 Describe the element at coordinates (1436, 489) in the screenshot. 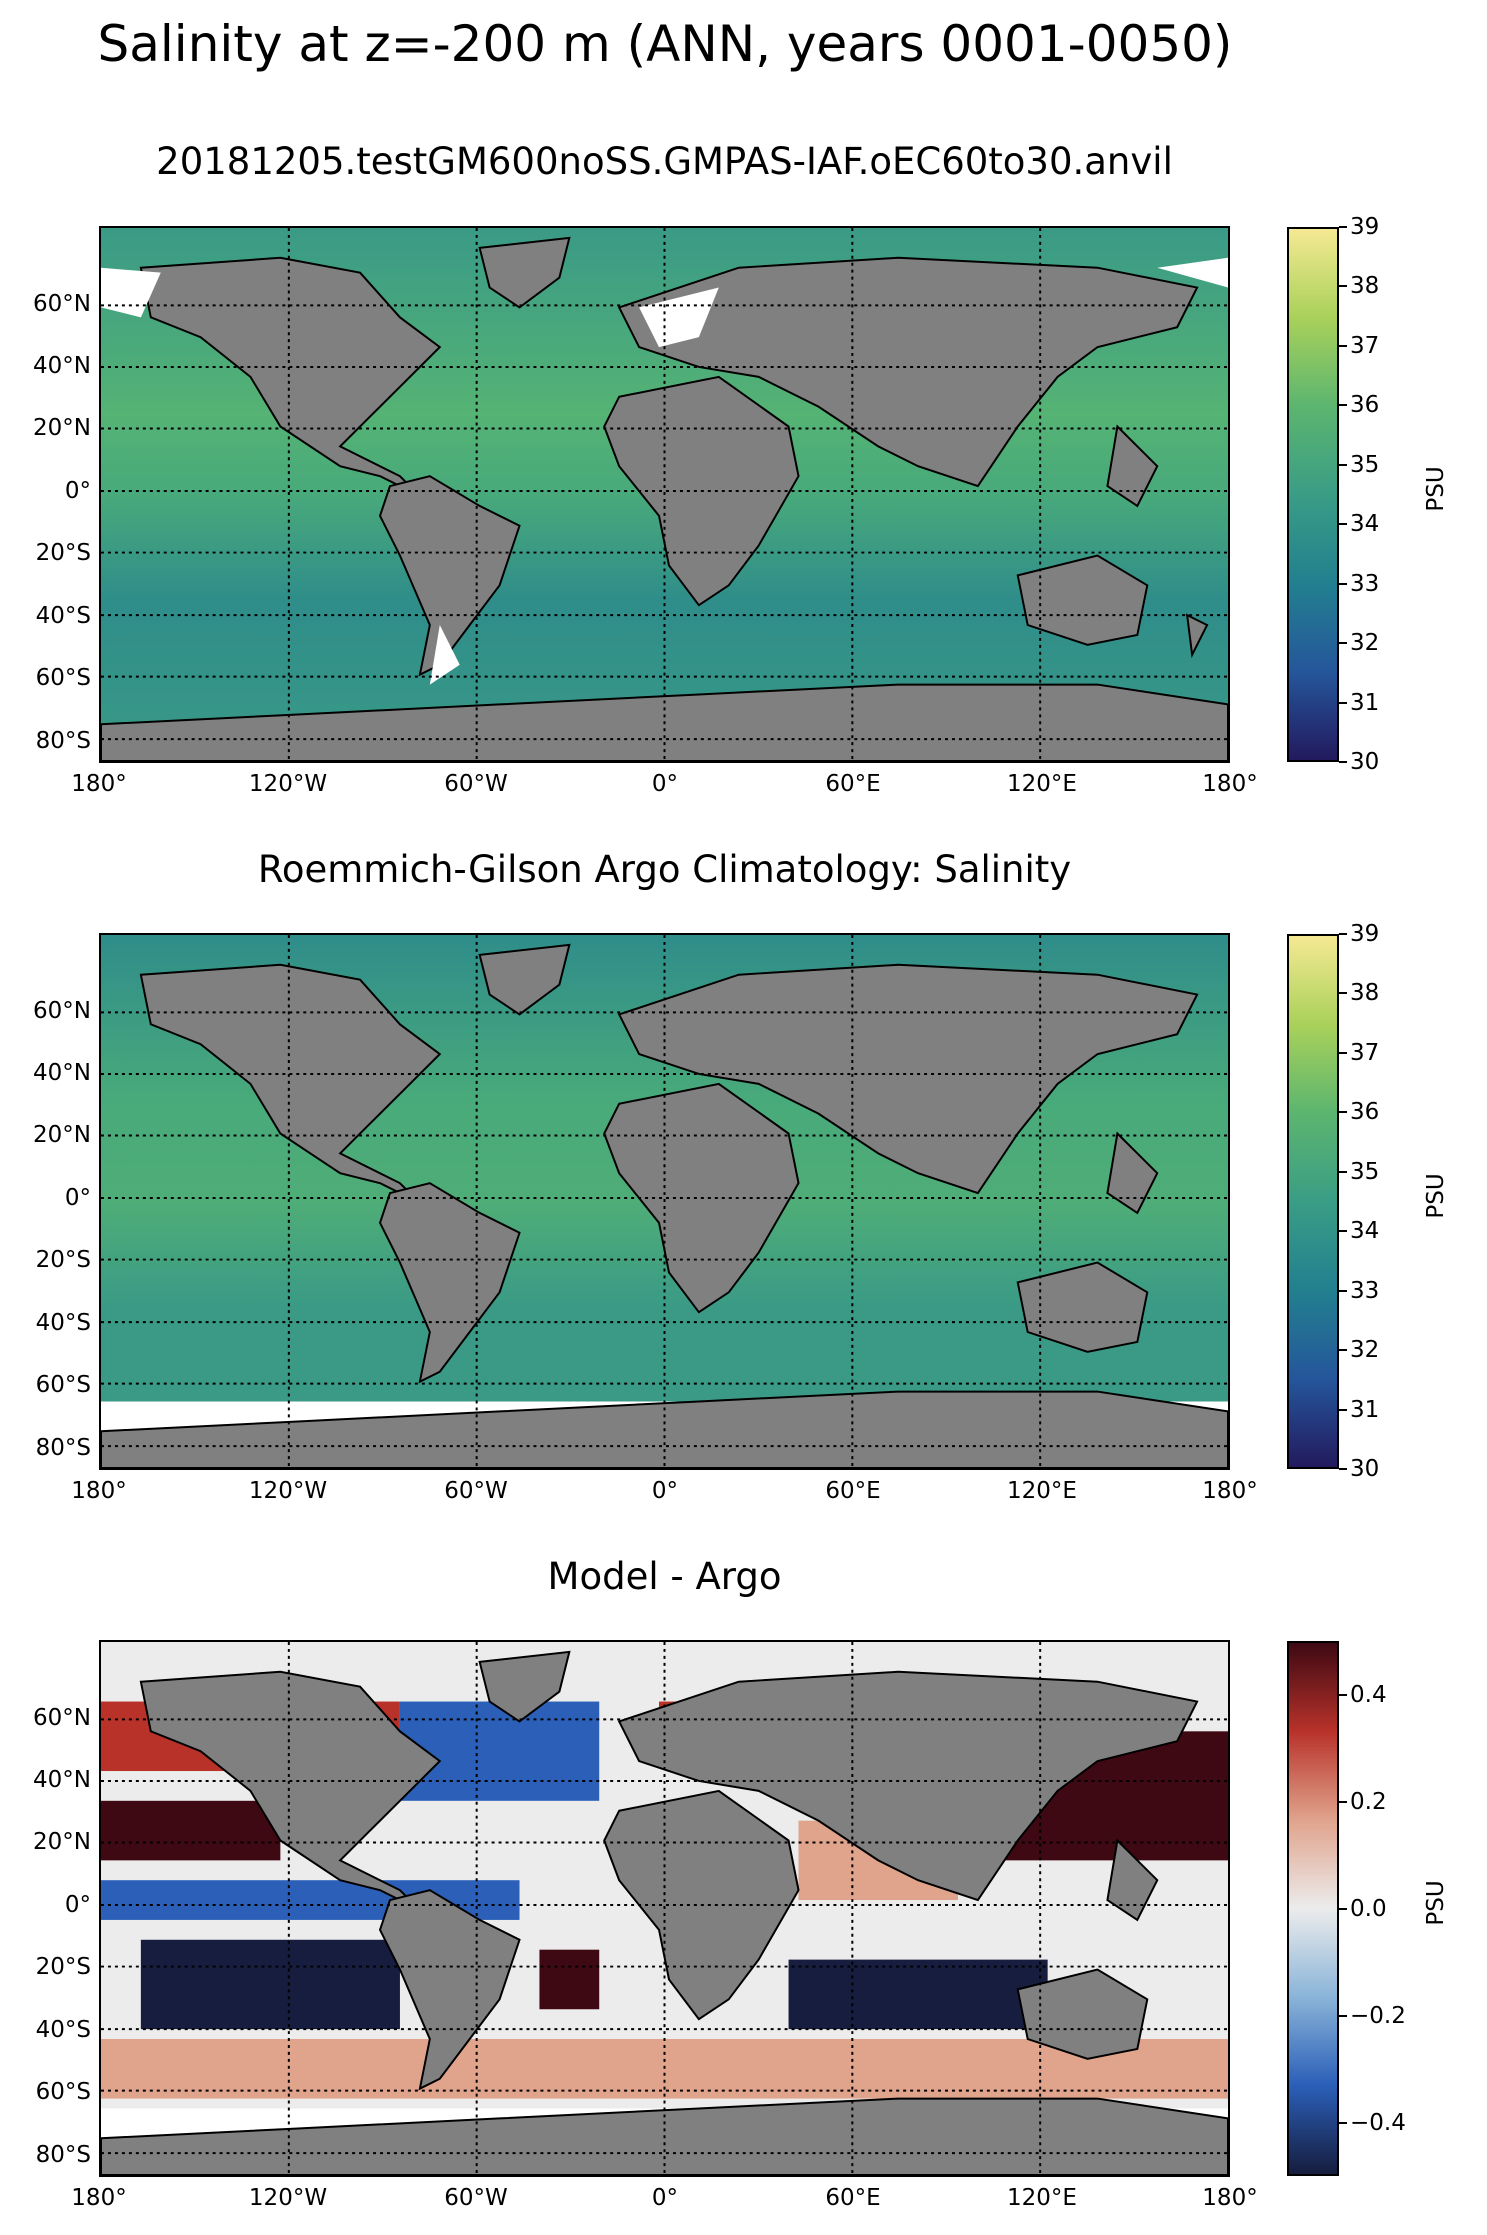

I see `colorbar-1-label: PSU` at that location.